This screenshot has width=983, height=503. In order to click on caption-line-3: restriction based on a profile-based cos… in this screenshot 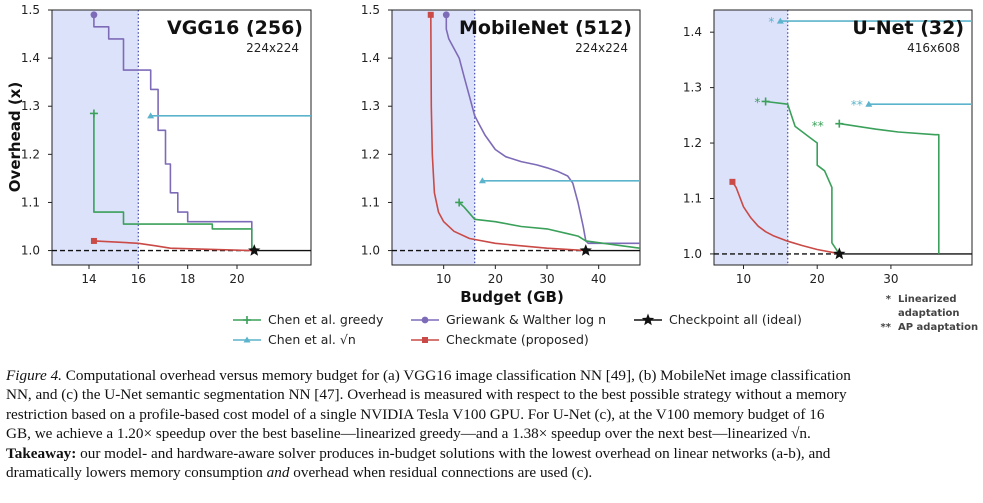, I will do `click(415, 414)`.